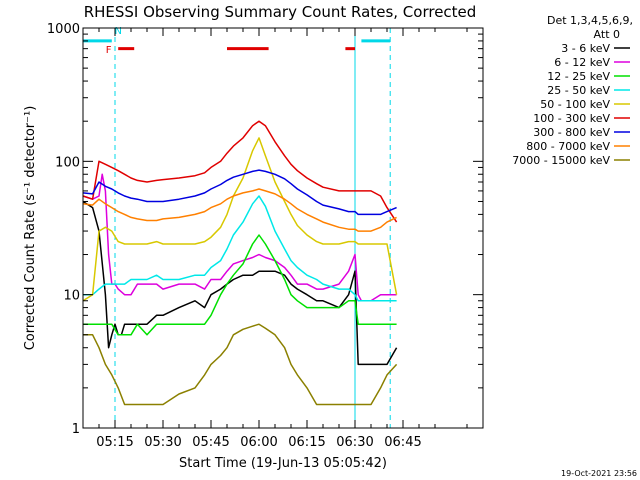 This screenshot has height=480, width=640. I want to click on legend-label-2: 12 - 25 keV, so click(578, 76).